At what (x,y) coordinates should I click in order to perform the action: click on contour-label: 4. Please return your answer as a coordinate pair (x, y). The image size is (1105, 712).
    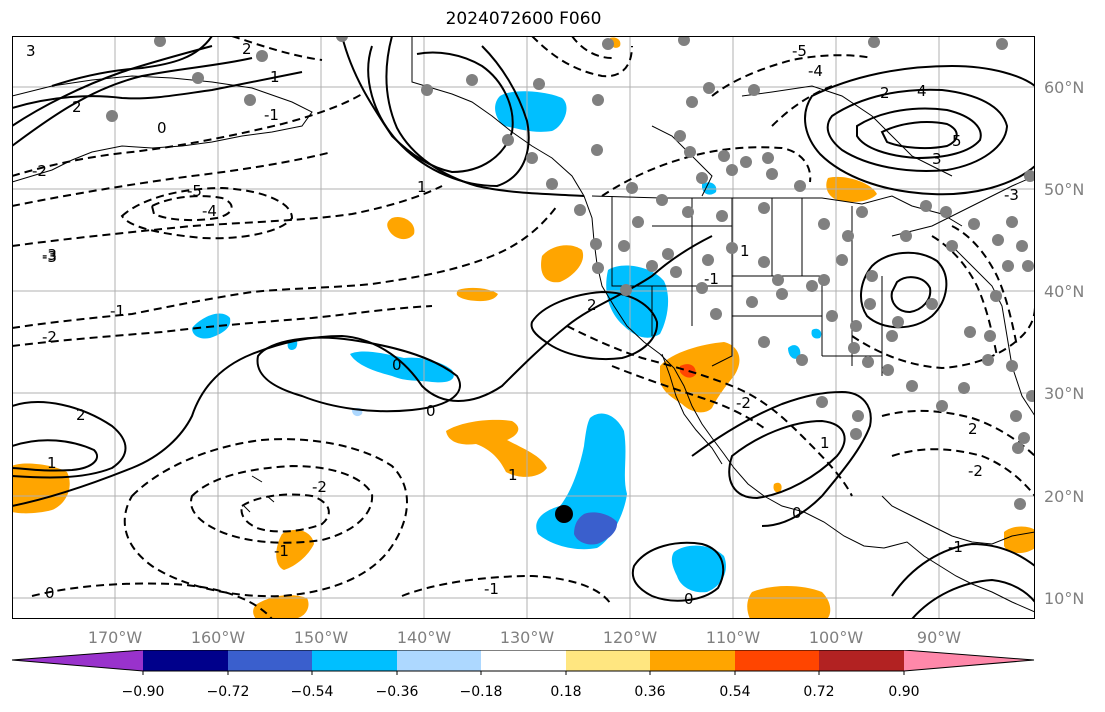
    Looking at the image, I should click on (922, 91).